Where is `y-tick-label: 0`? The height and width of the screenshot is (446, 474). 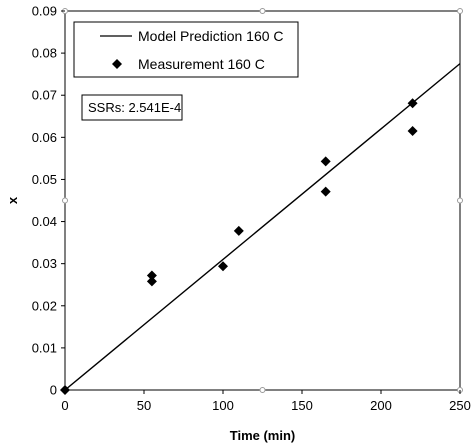
y-tick-label: 0 is located at coordinates (53, 390).